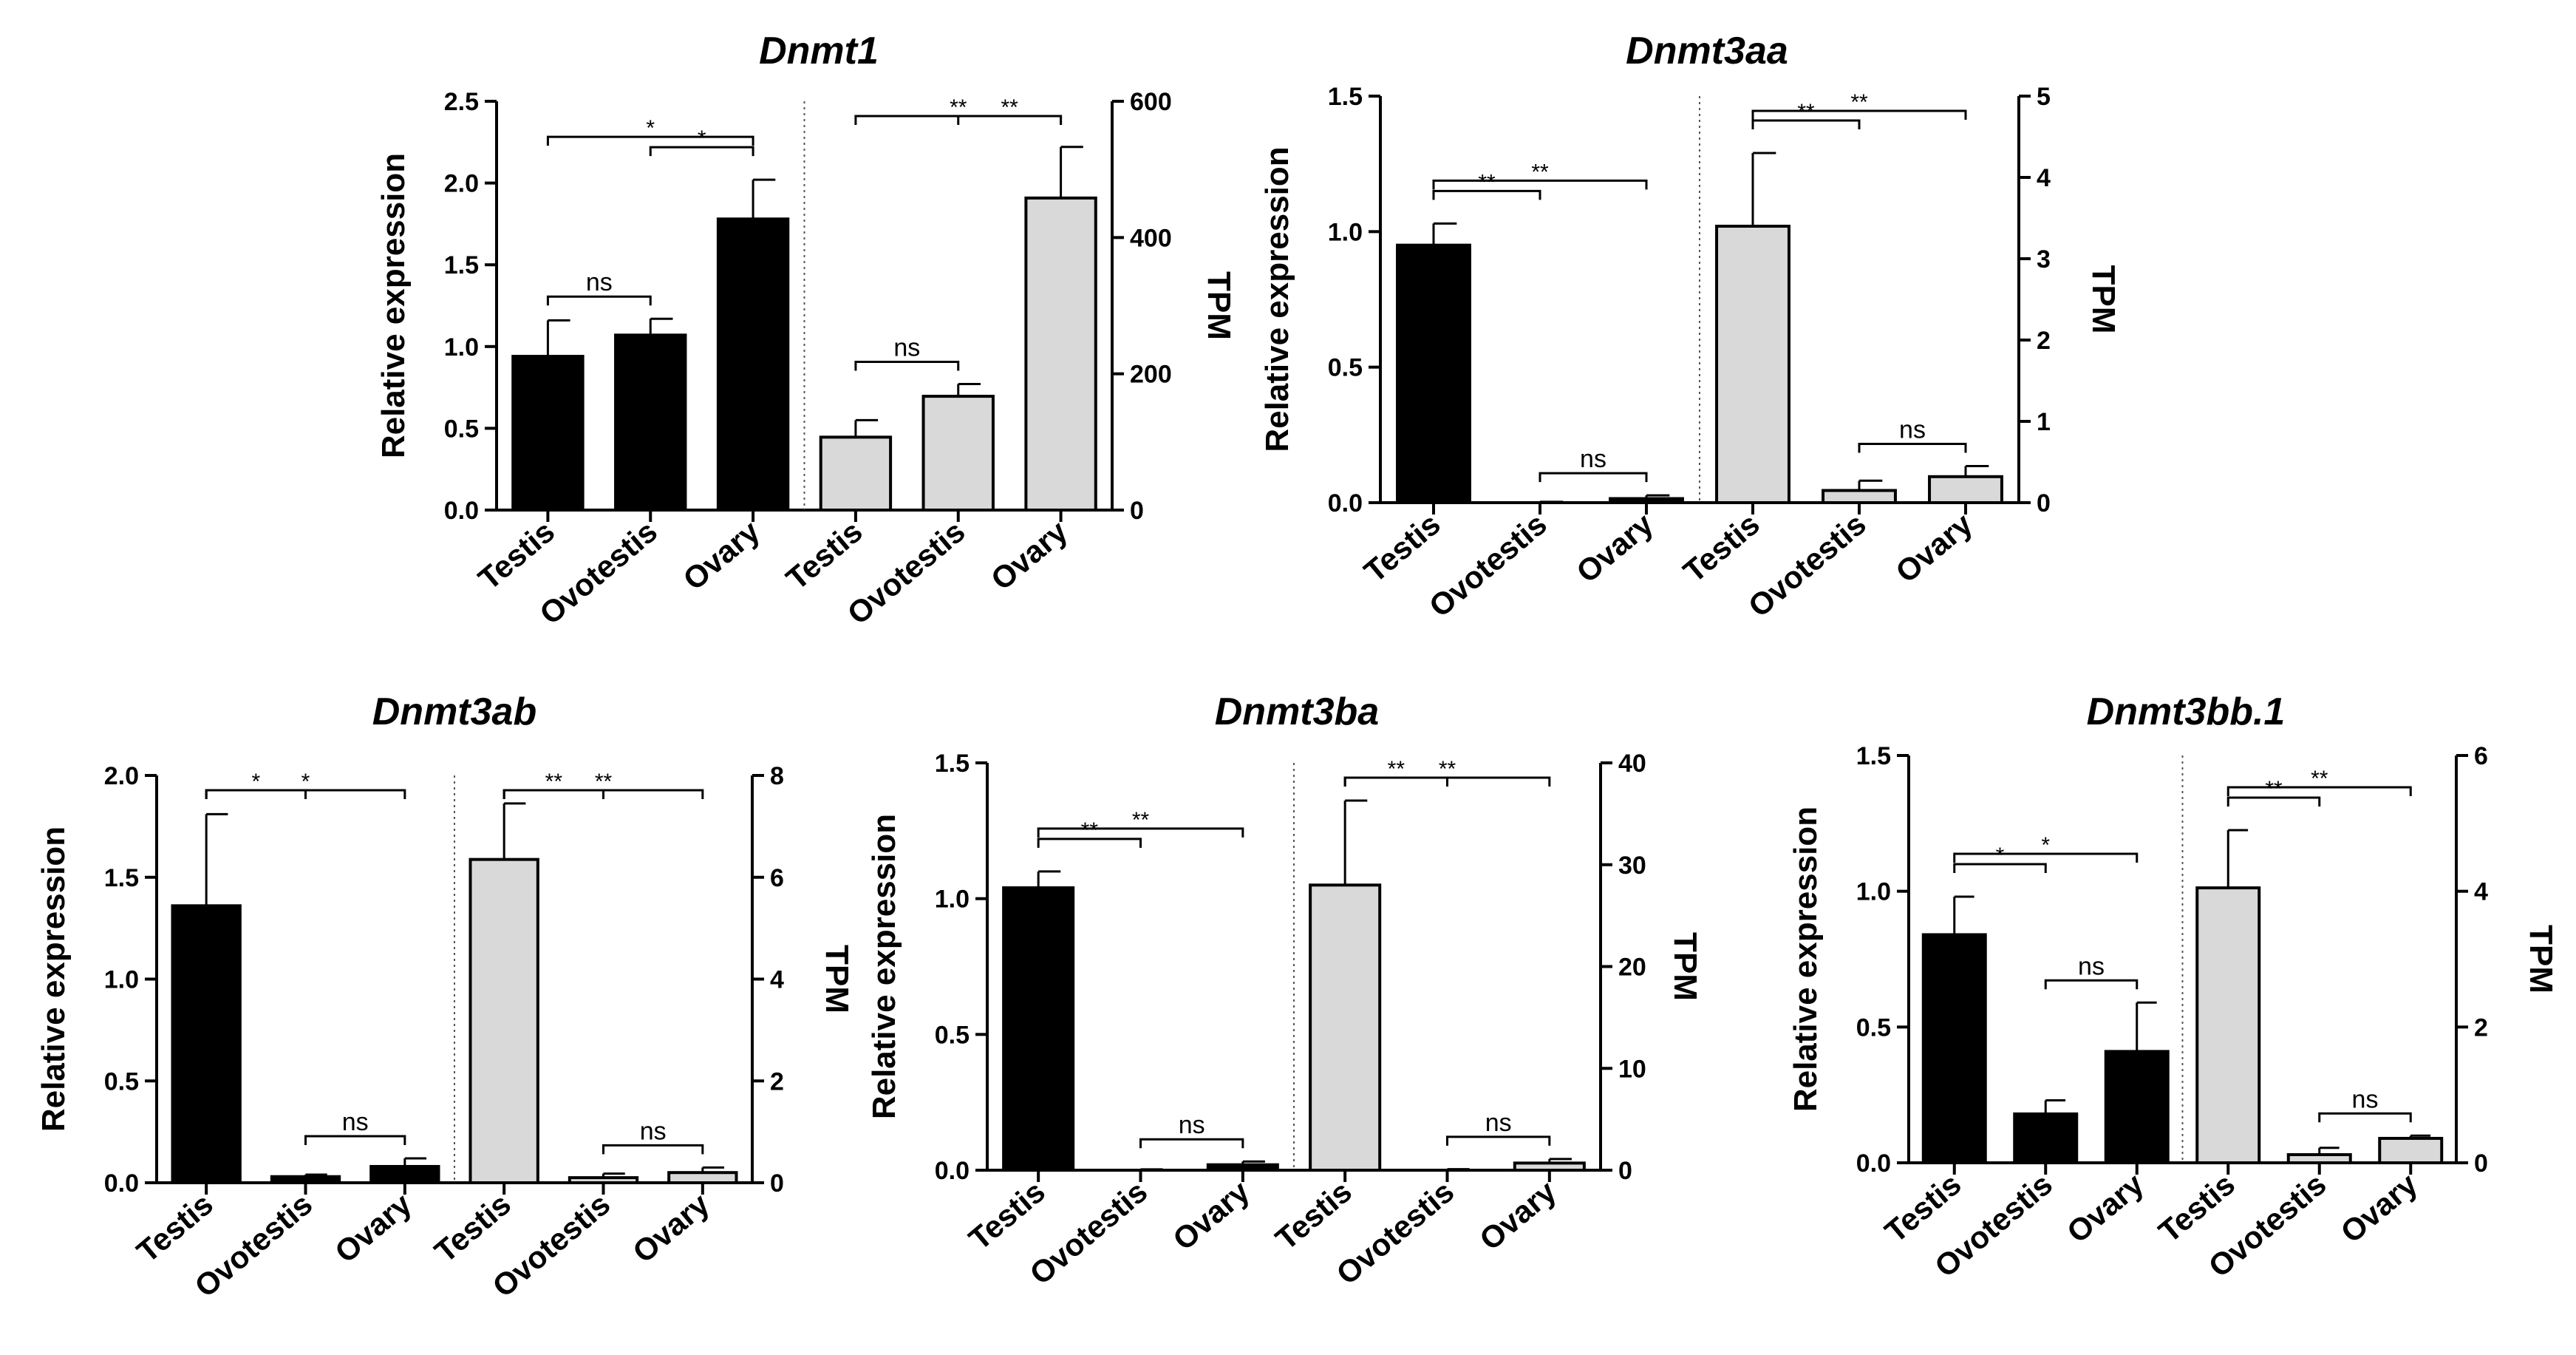 Image resolution: width=2576 pixels, height=1355 pixels. I want to click on chart-title: Dnmt1, so click(819, 51).